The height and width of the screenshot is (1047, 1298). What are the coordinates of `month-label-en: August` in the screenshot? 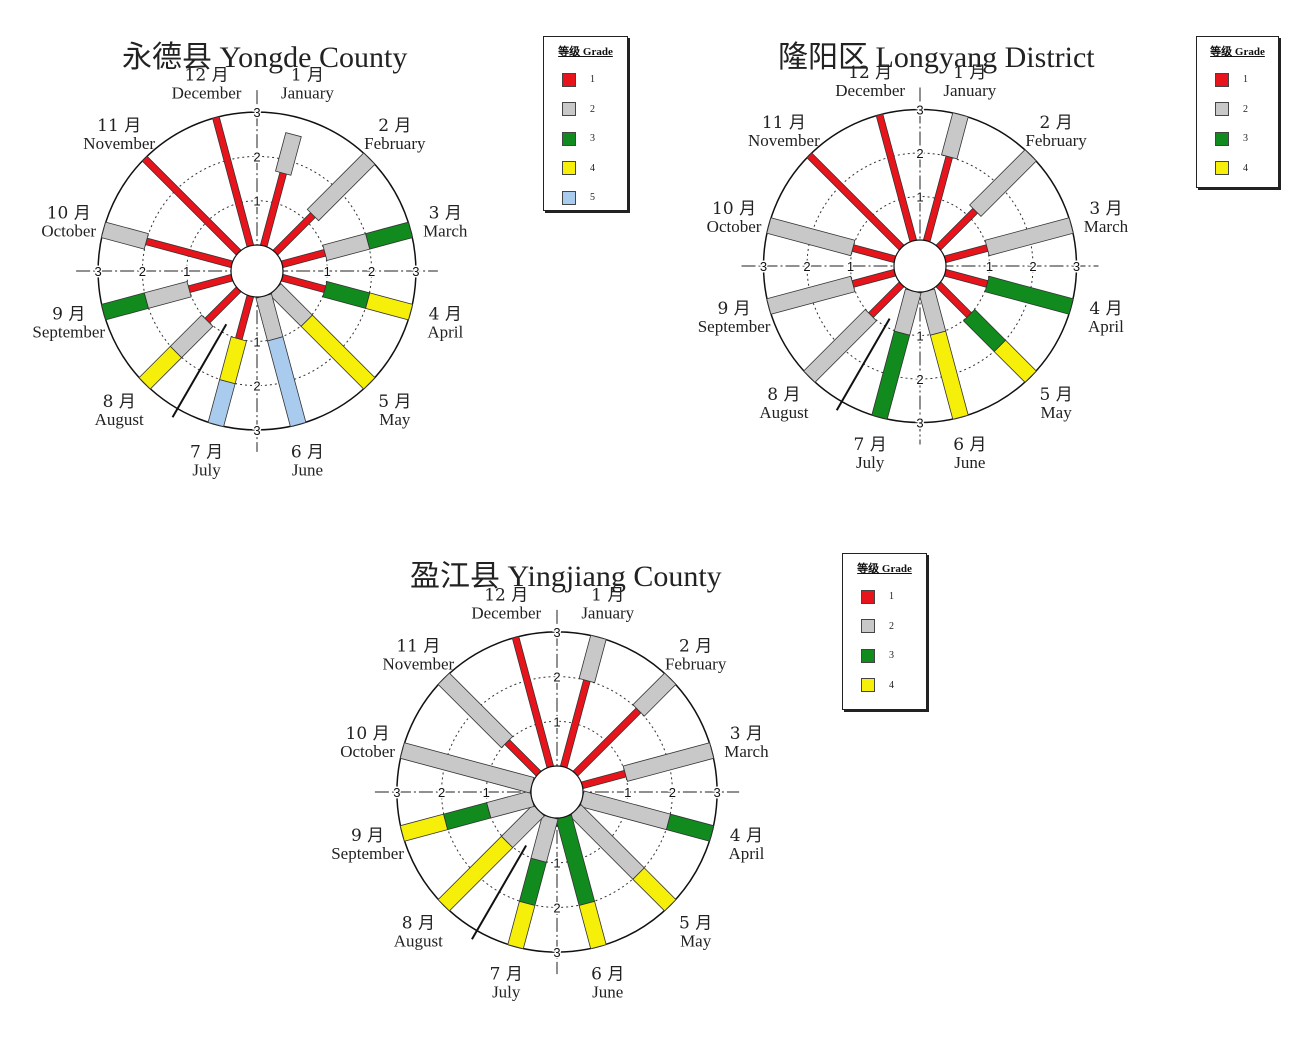 It's located at (418, 941).